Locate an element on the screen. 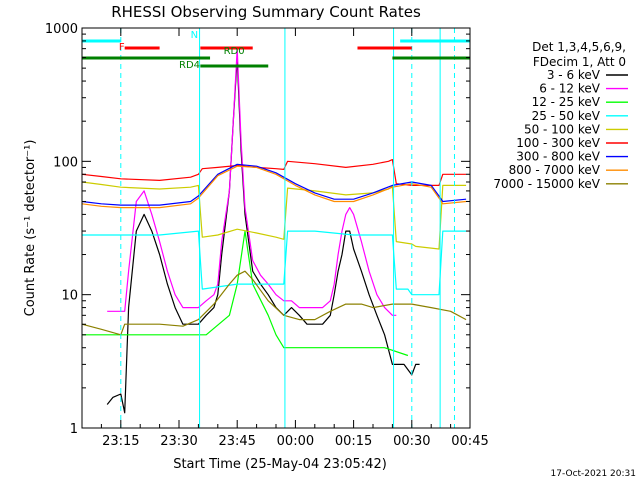 The image size is (640, 480). flag-label-f: F is located at coordinates (122, 47).